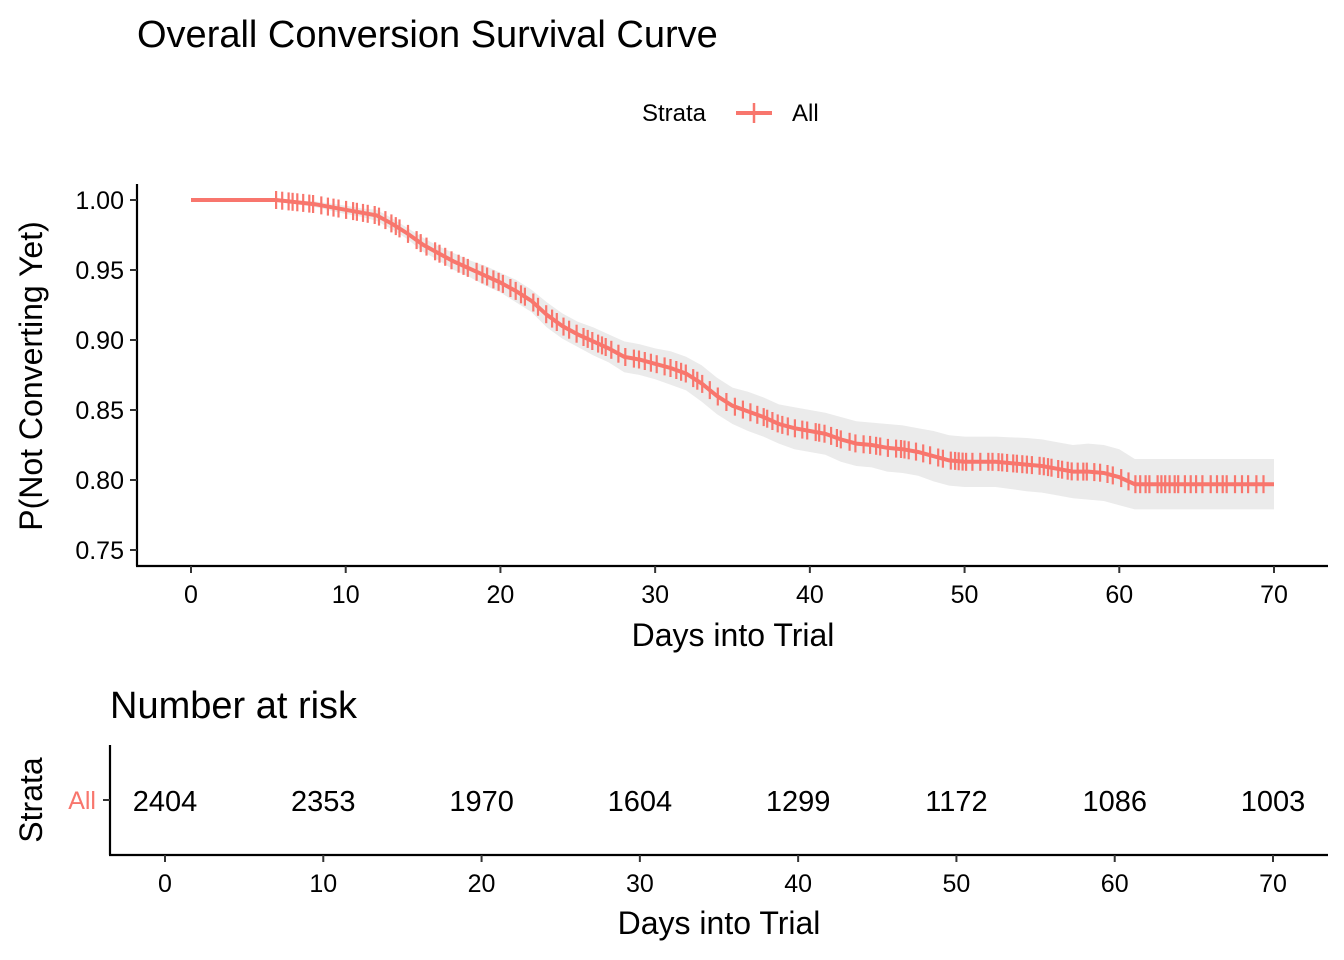 This screenshot has height=960, width=1344. Describe the element at coordinates (674, 113) in the screenshot. I see `legend-title: Strata` at that location.